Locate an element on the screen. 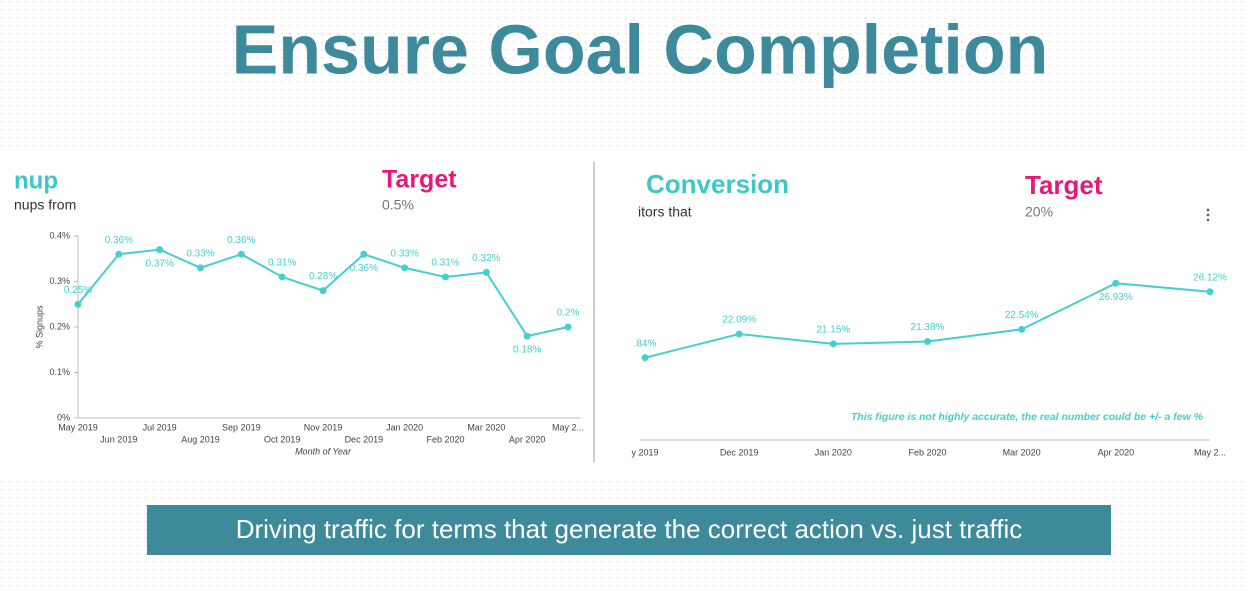  y-tick-label: 0.2% is located at coordinates (59, 326).